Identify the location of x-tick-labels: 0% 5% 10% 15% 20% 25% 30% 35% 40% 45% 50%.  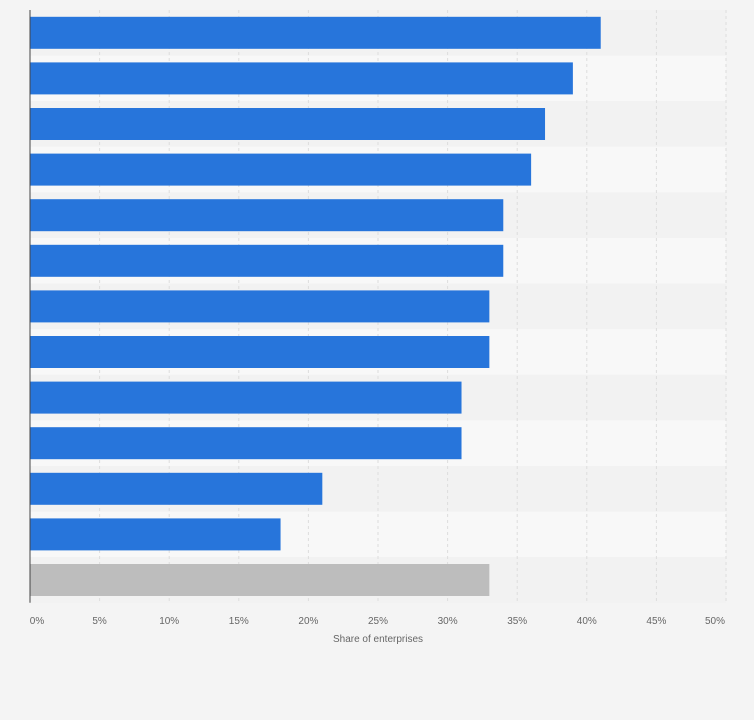
(377, 621).